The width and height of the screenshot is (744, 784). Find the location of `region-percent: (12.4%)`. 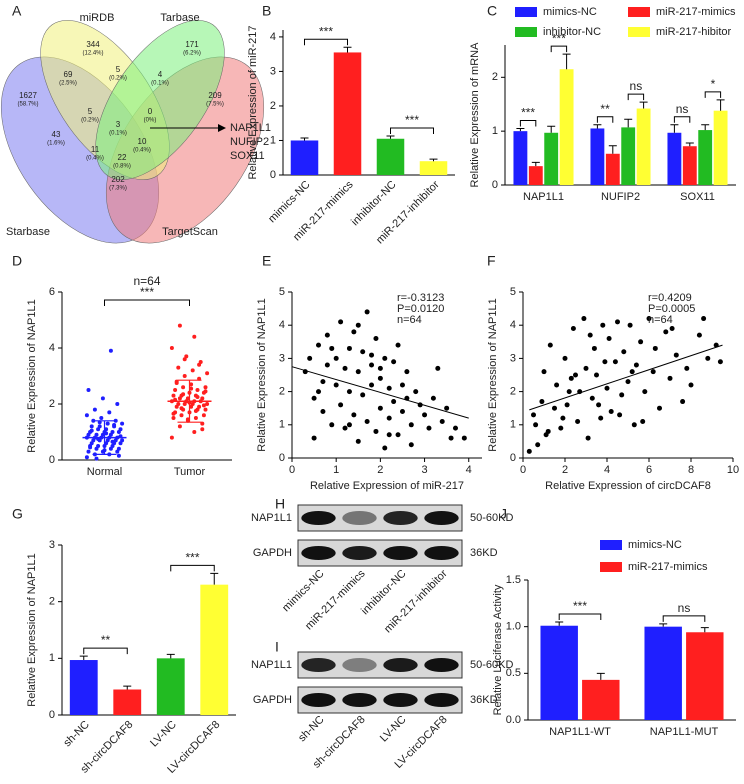

region-percent: (12.4%) is located at coordinates (92, 54).